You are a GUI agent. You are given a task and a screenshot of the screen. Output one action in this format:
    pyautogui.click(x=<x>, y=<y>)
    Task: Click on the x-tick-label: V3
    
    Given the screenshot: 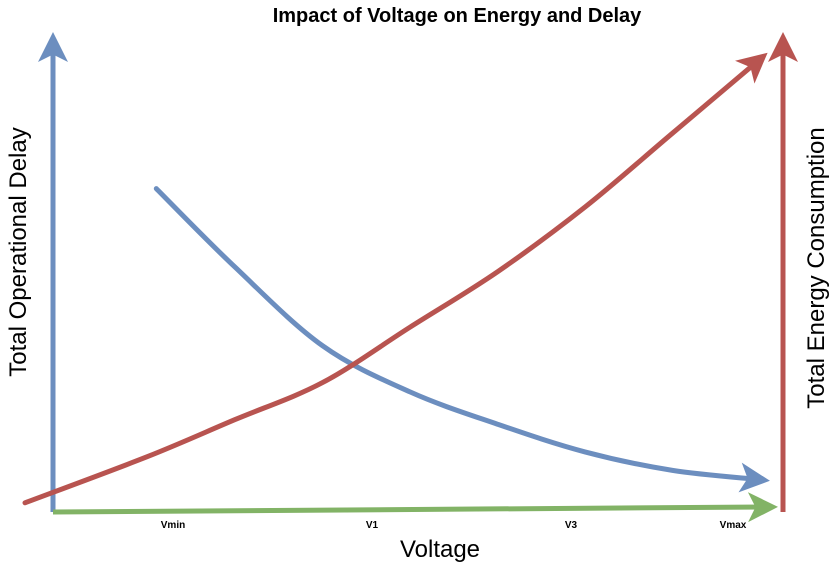 What is the action you would take?
    pyautogui.click(x=571, y=525)
    